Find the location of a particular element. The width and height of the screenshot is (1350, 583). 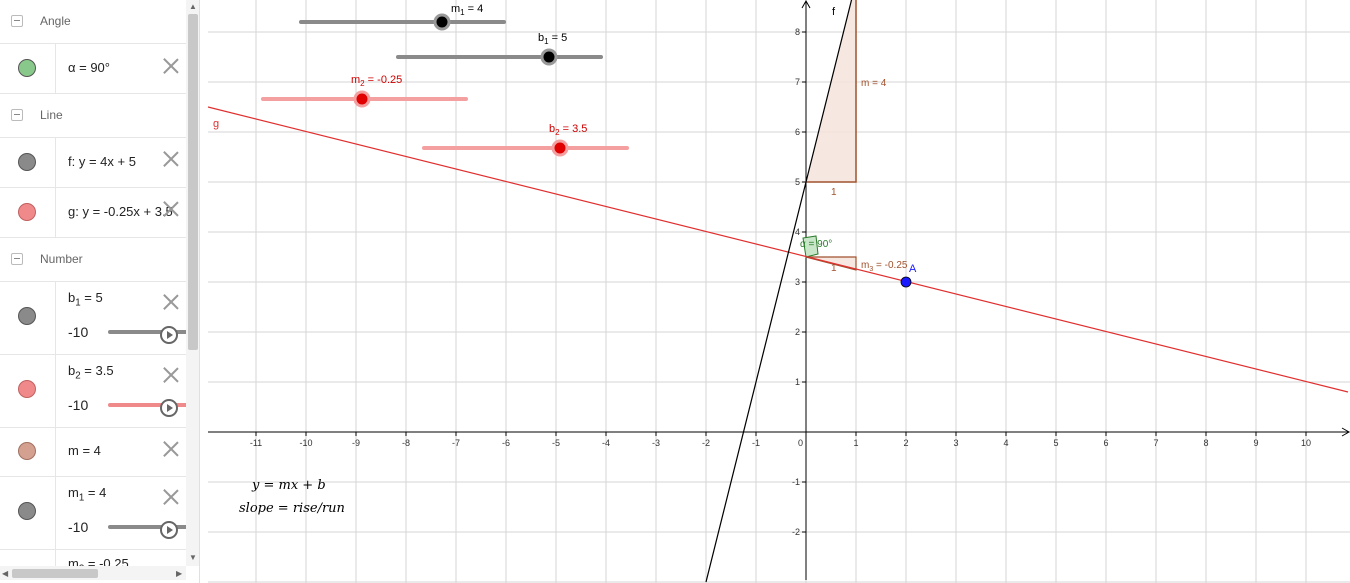

y-tick-label: -1 is located at coordinates (796, 482).